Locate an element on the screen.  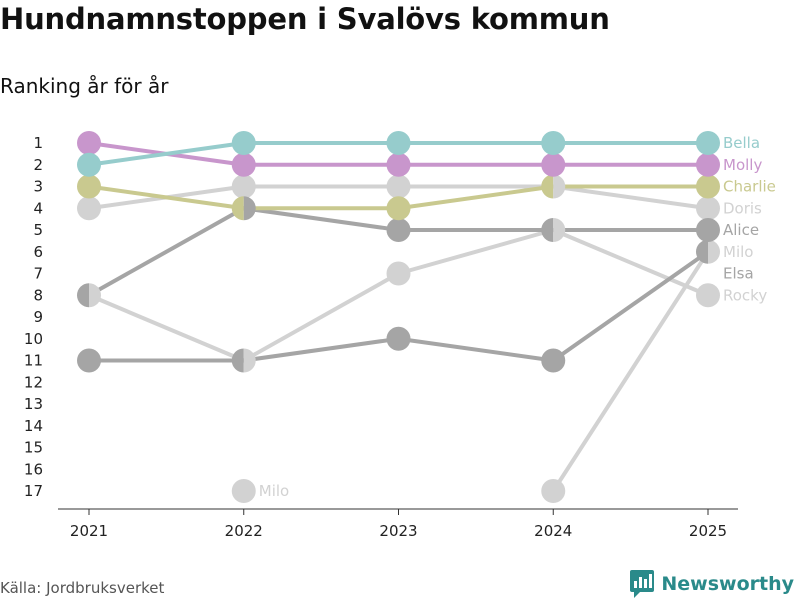
series-label-molly: Molly is located at coordinates (742, 165).